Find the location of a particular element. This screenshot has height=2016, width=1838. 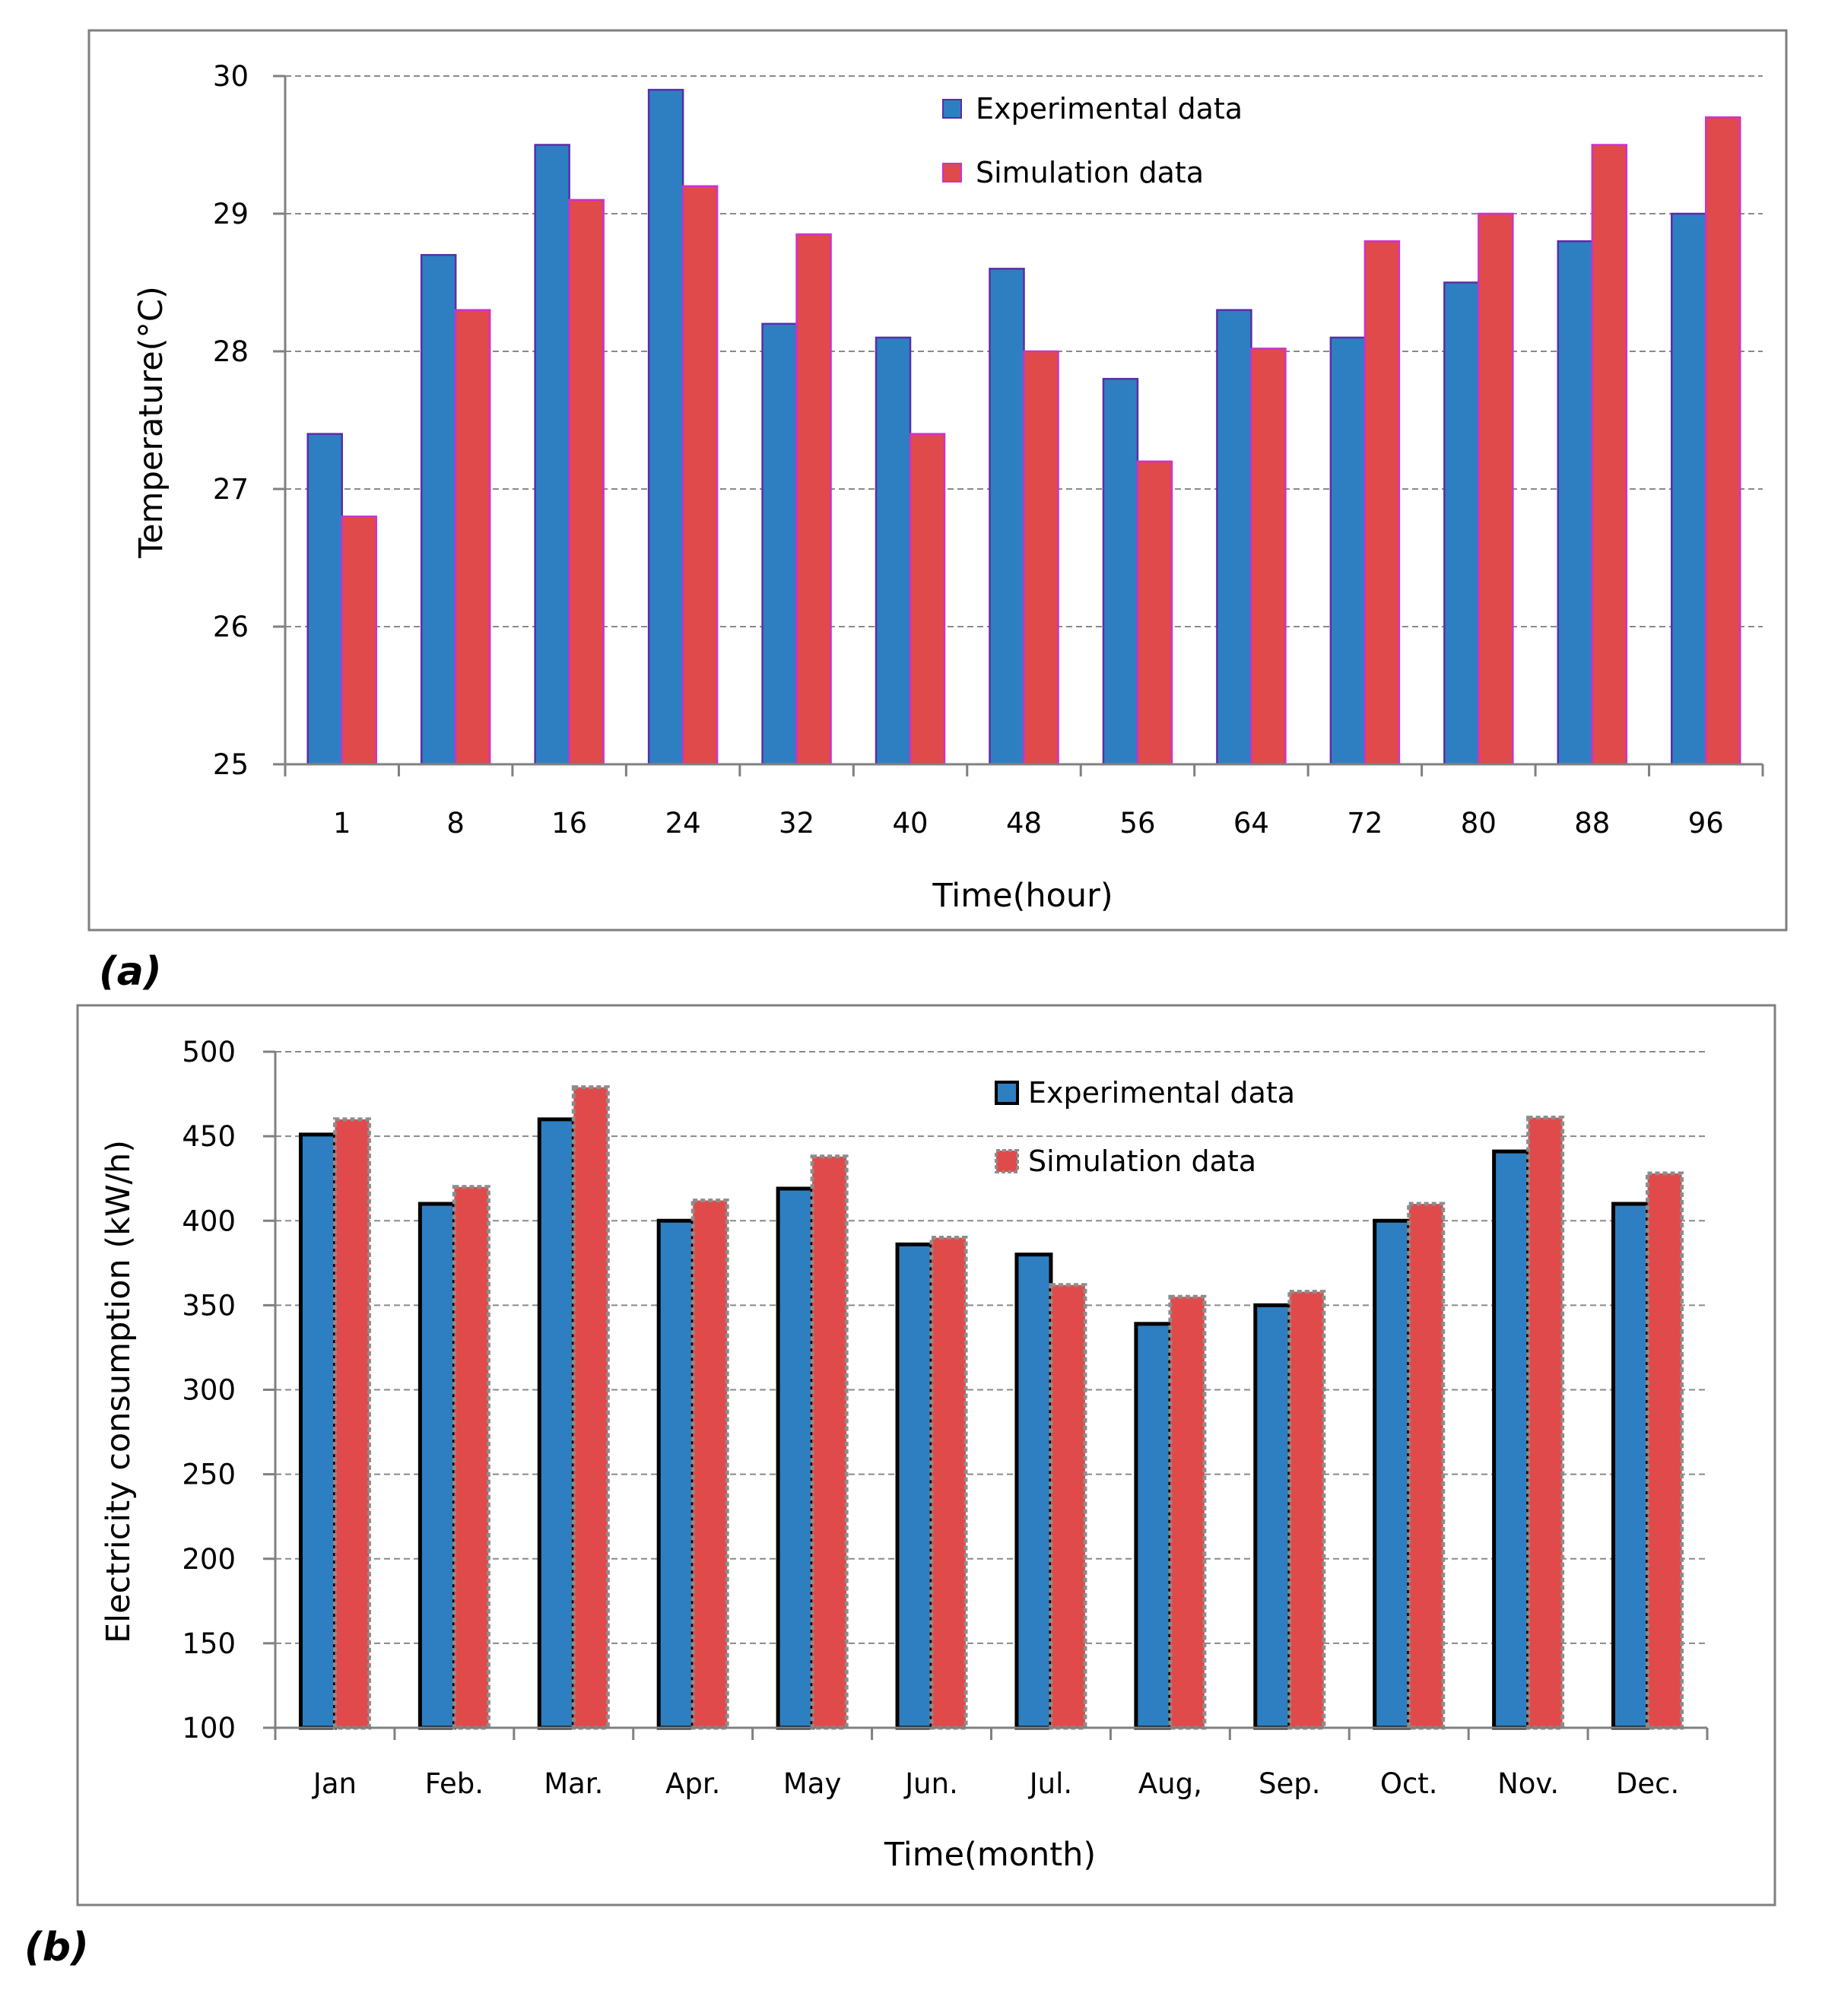

y-tick-label: 30 is located at coordinates (231, 77).